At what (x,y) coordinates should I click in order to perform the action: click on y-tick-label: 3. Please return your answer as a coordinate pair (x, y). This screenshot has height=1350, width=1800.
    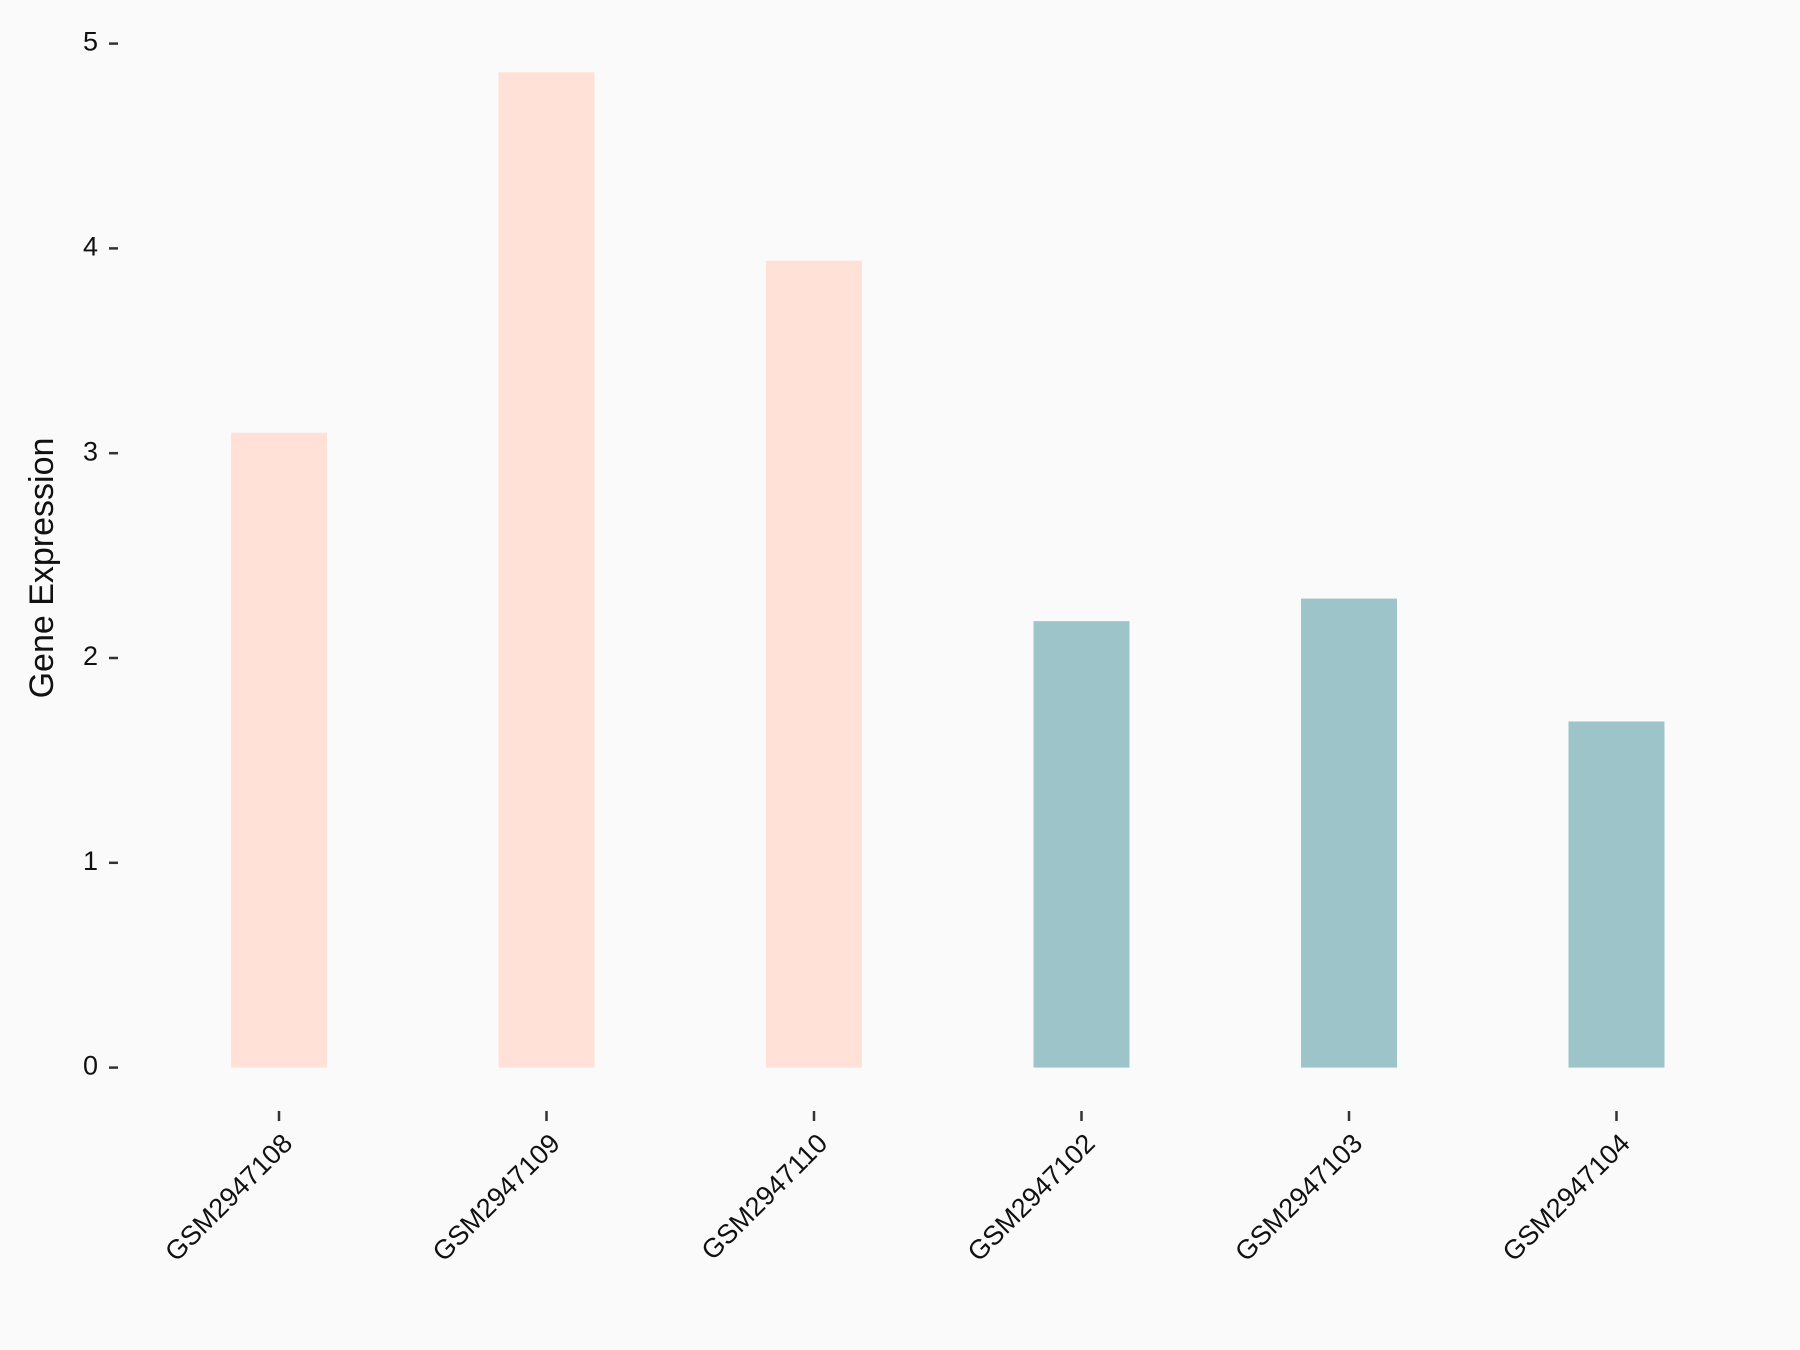
    Looking at the image, I should click on (90, 451).